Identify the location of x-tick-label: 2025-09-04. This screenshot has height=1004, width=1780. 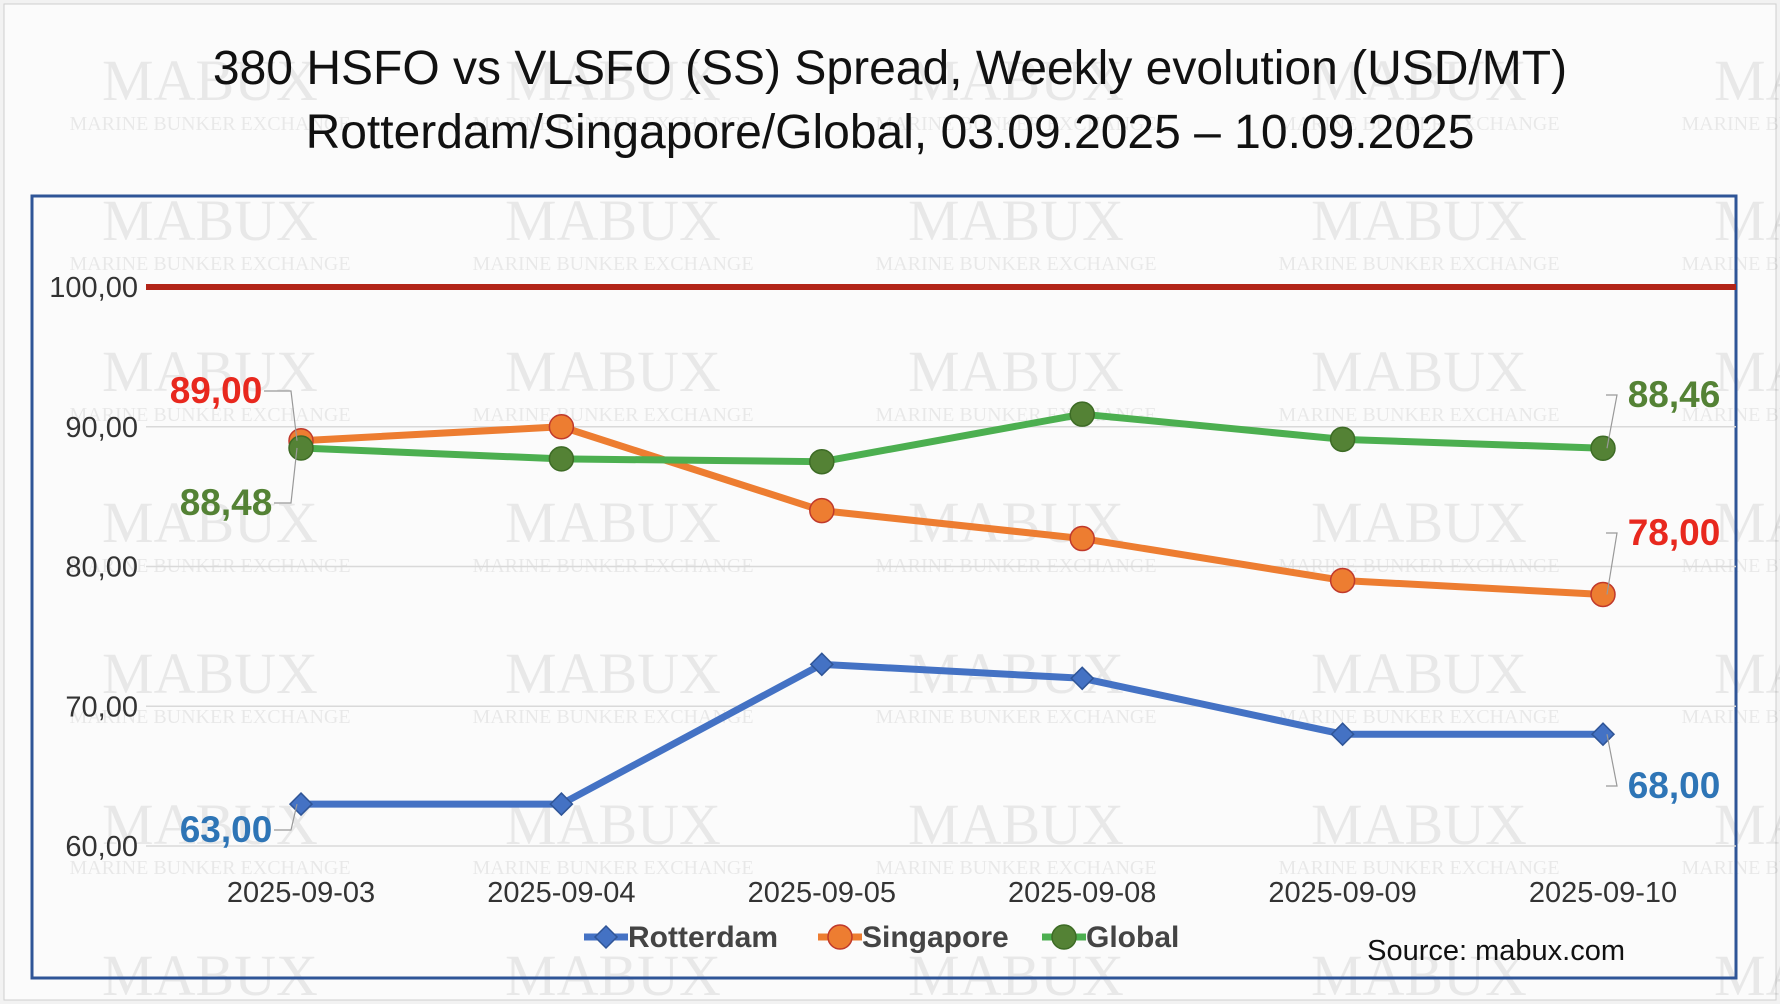
(561, 893).